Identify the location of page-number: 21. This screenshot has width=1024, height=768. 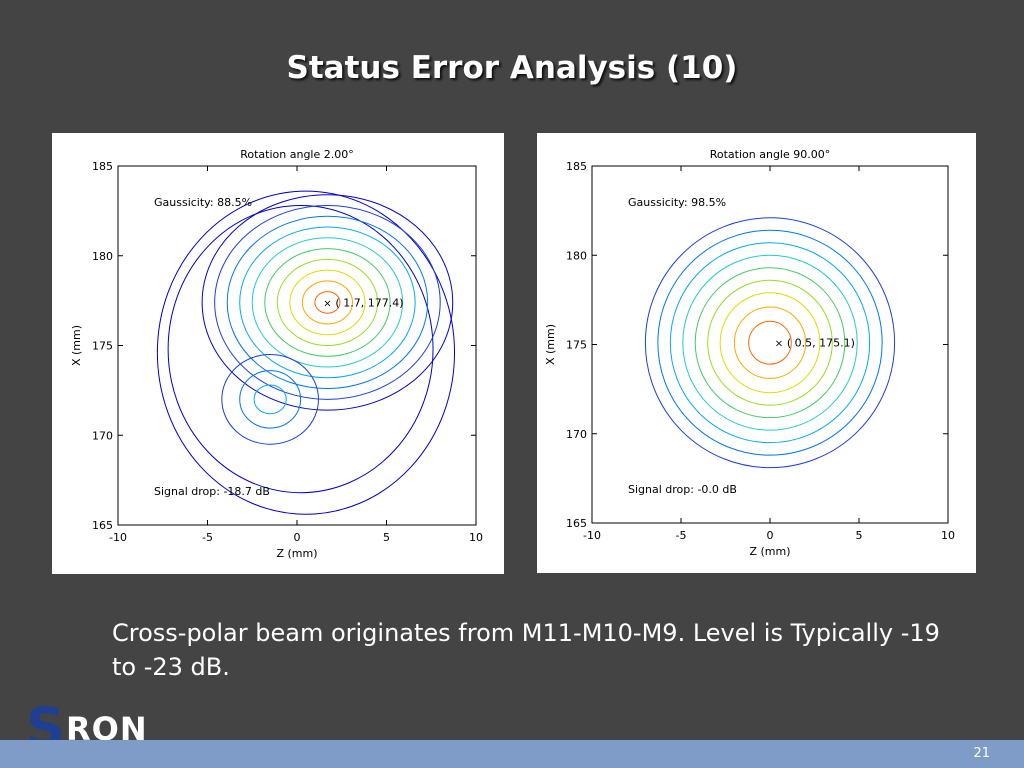
(981, 753).